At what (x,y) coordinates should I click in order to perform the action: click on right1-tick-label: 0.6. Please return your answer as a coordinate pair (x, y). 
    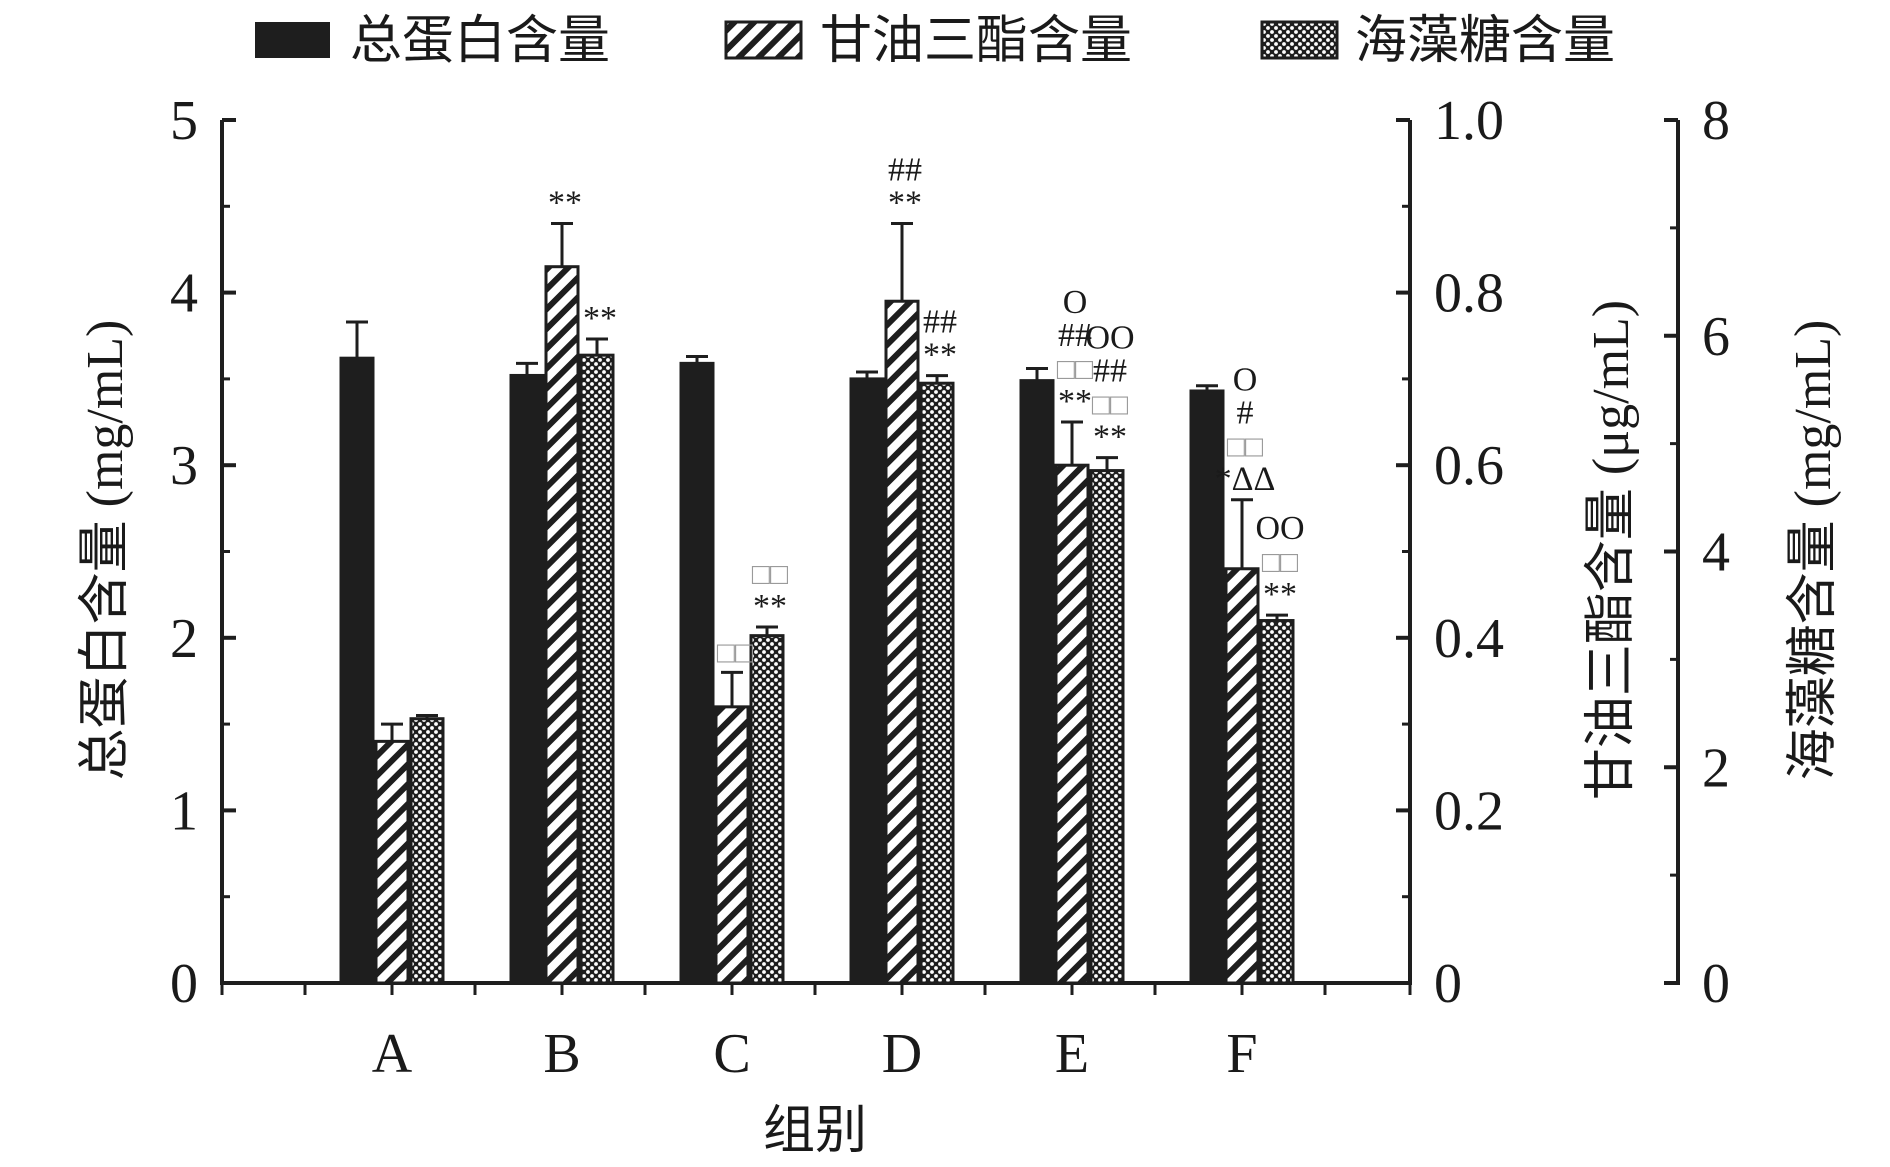
    Looking at the image, I should click on (1469, 466).